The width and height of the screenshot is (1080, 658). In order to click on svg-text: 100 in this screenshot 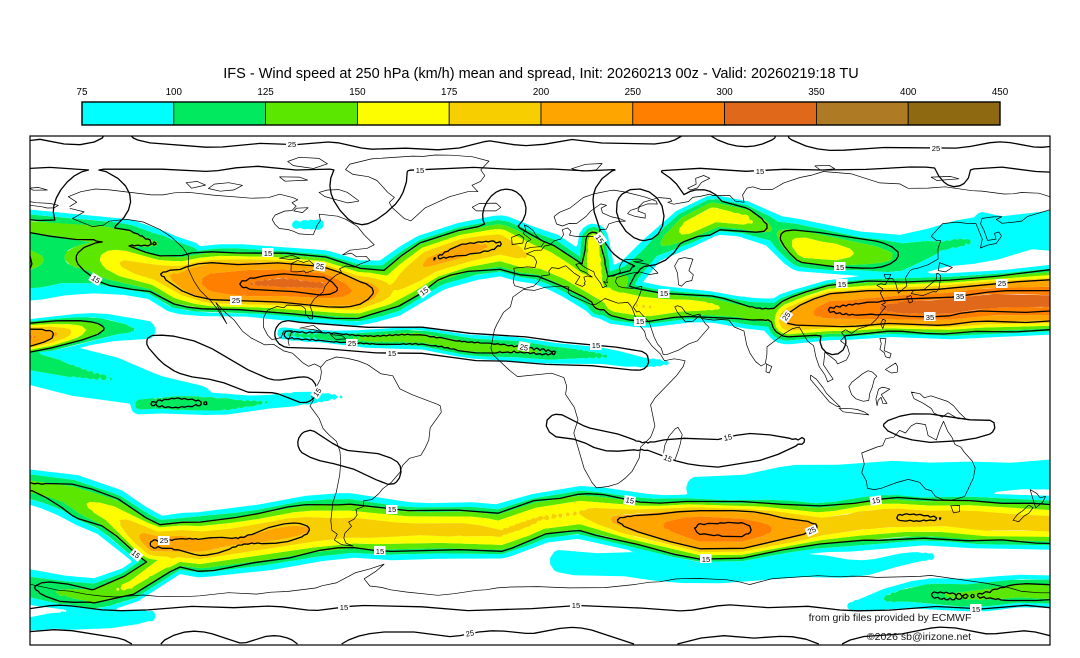, I will do `click(174, 92)`.